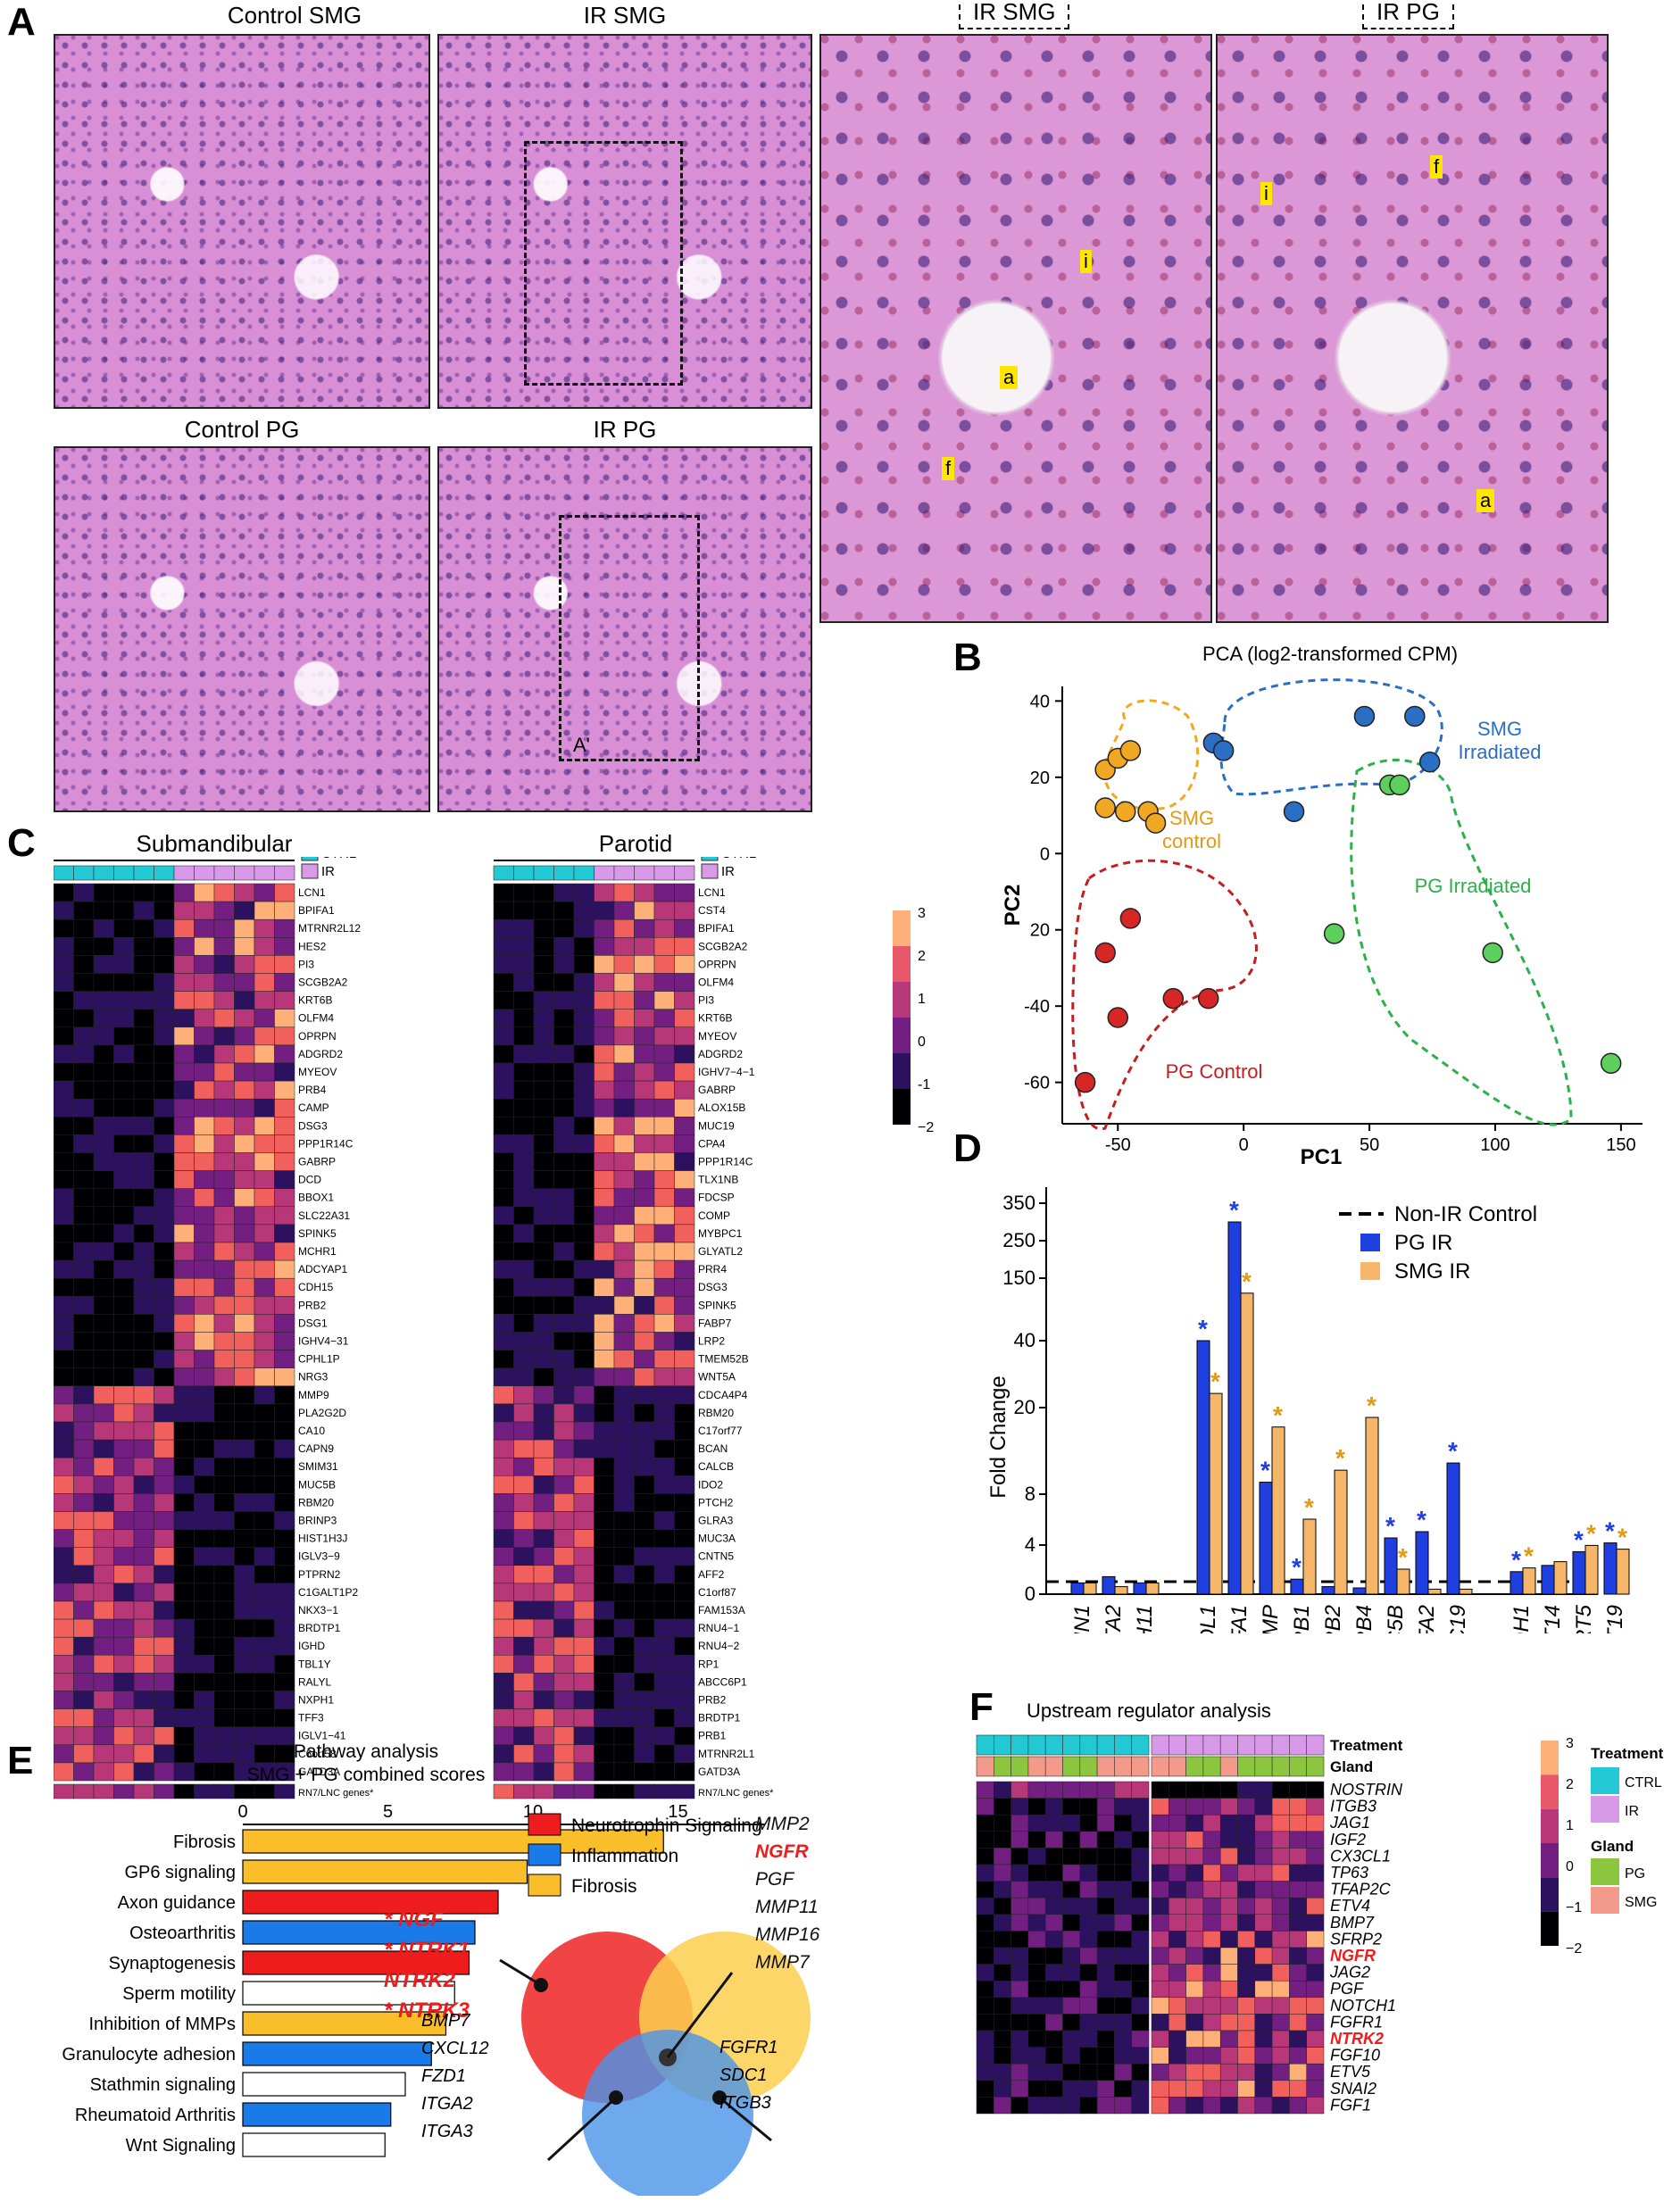 This screenshot has width=1680, height=2202. Describe the element at coordinates (1361, 1890) in the screenshot. I see `upstream-gene-label: TFAP2C` at that location.